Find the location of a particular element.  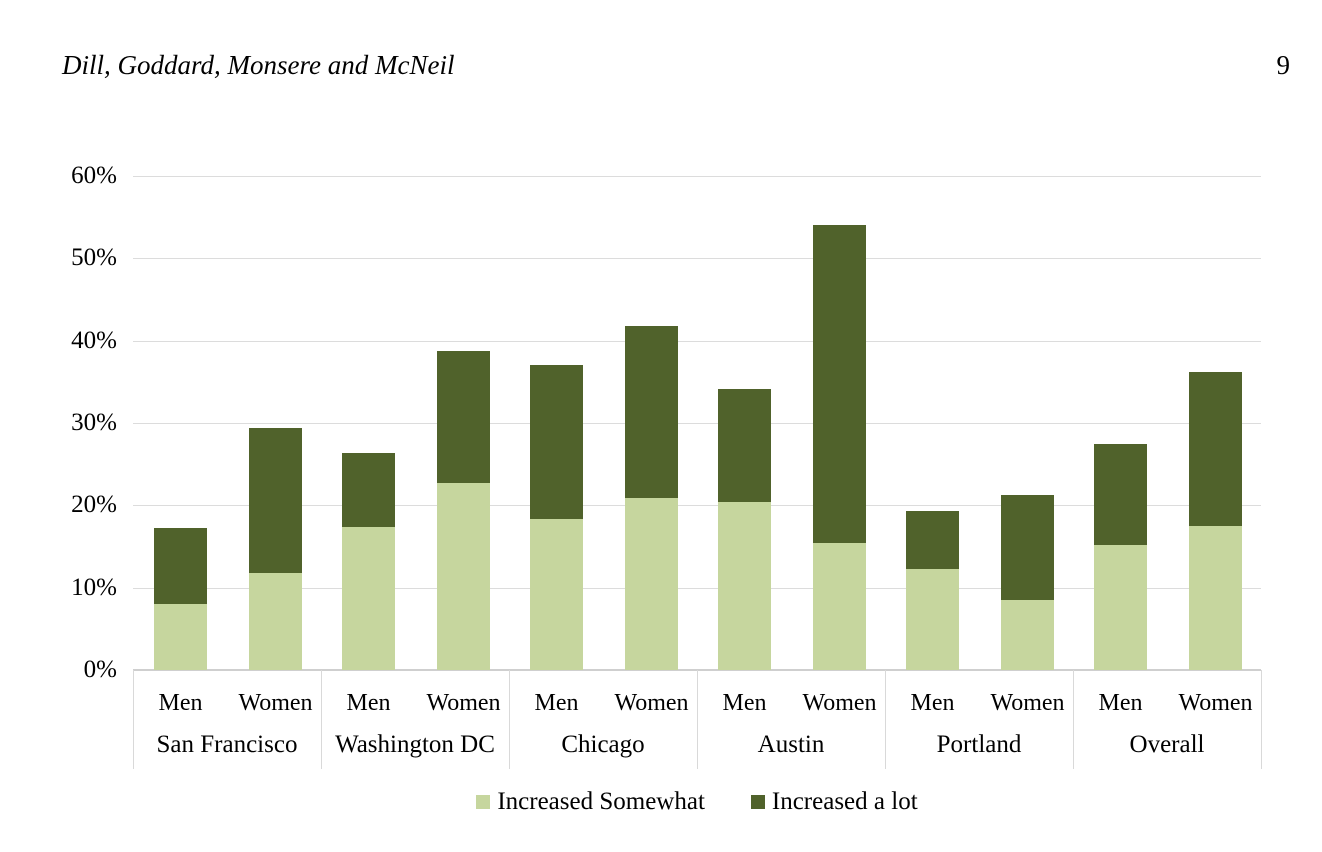

legend-label: Increased a lot is located at coordinates (844, 801).